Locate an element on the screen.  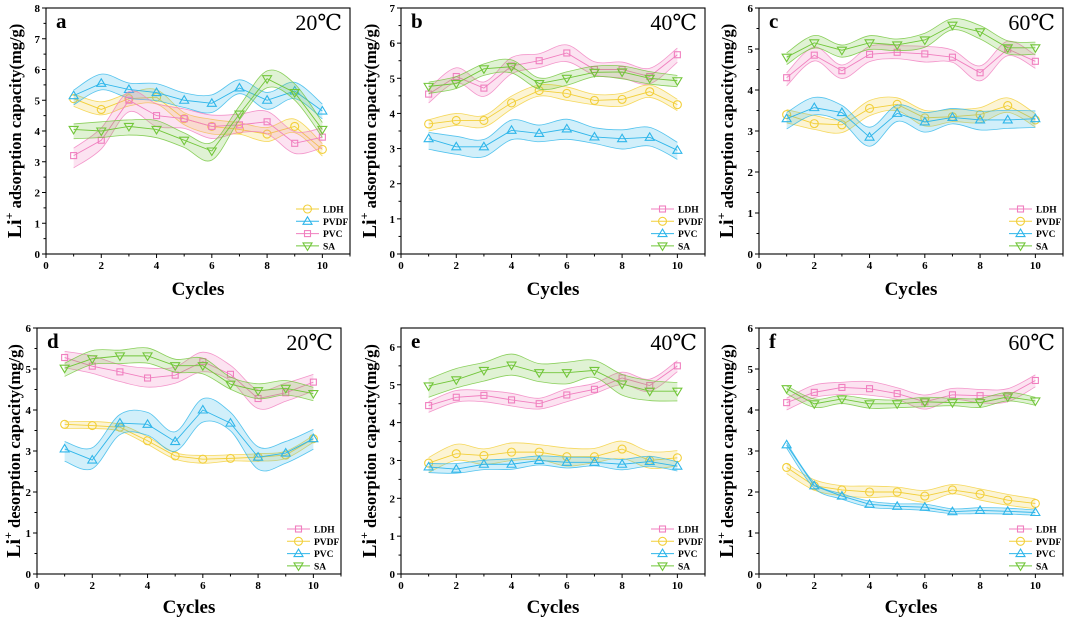
x-tick-label: 0 is located at coordinates (37, 586).